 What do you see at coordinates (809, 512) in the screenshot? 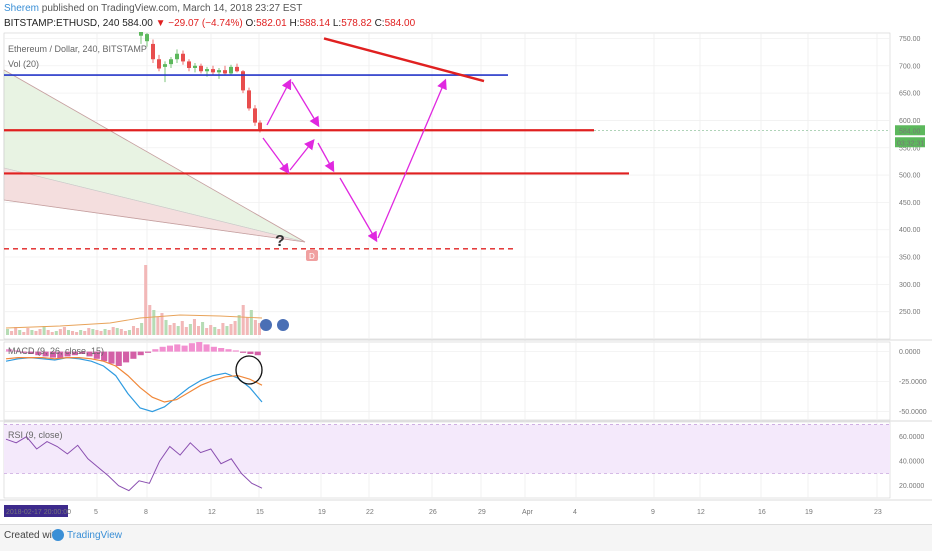
I see `x-tick-label: 19` at bounding box center [809, 512].